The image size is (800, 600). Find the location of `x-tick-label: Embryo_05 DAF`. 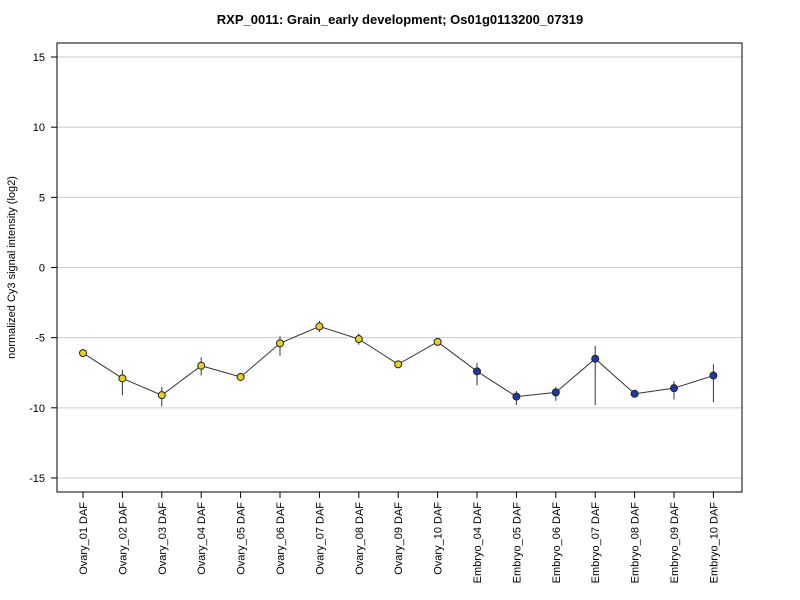

x-tick-label: Embryo_05 DAF is located at coordinates (517, 543).